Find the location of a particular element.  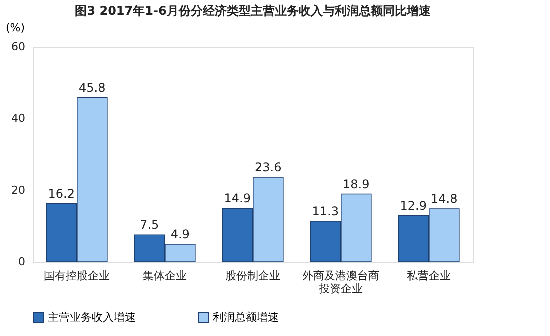

data-label: 11.3 is located at coordinates (325, 211).